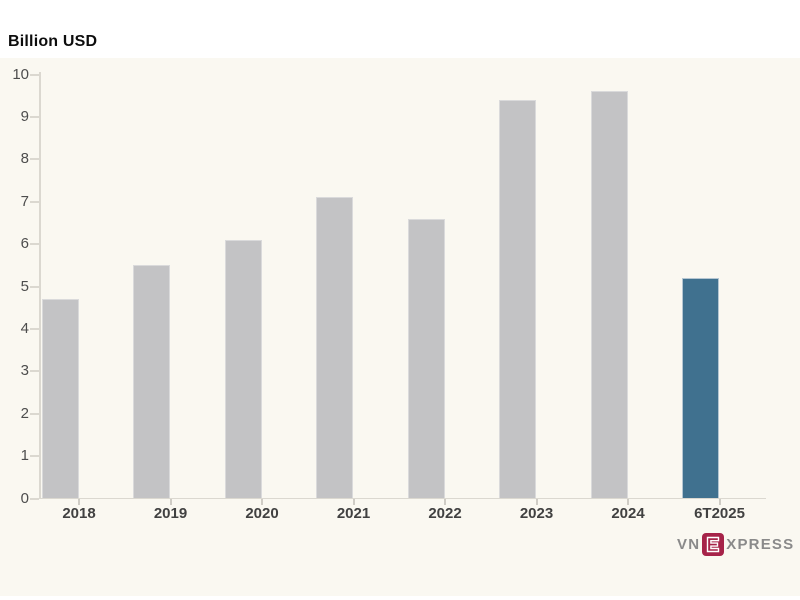 The image size is (800, 600). Describe the element at coordinates (24, 159) in the screenshot. I see `y-tick-label-8: 8` at that location.